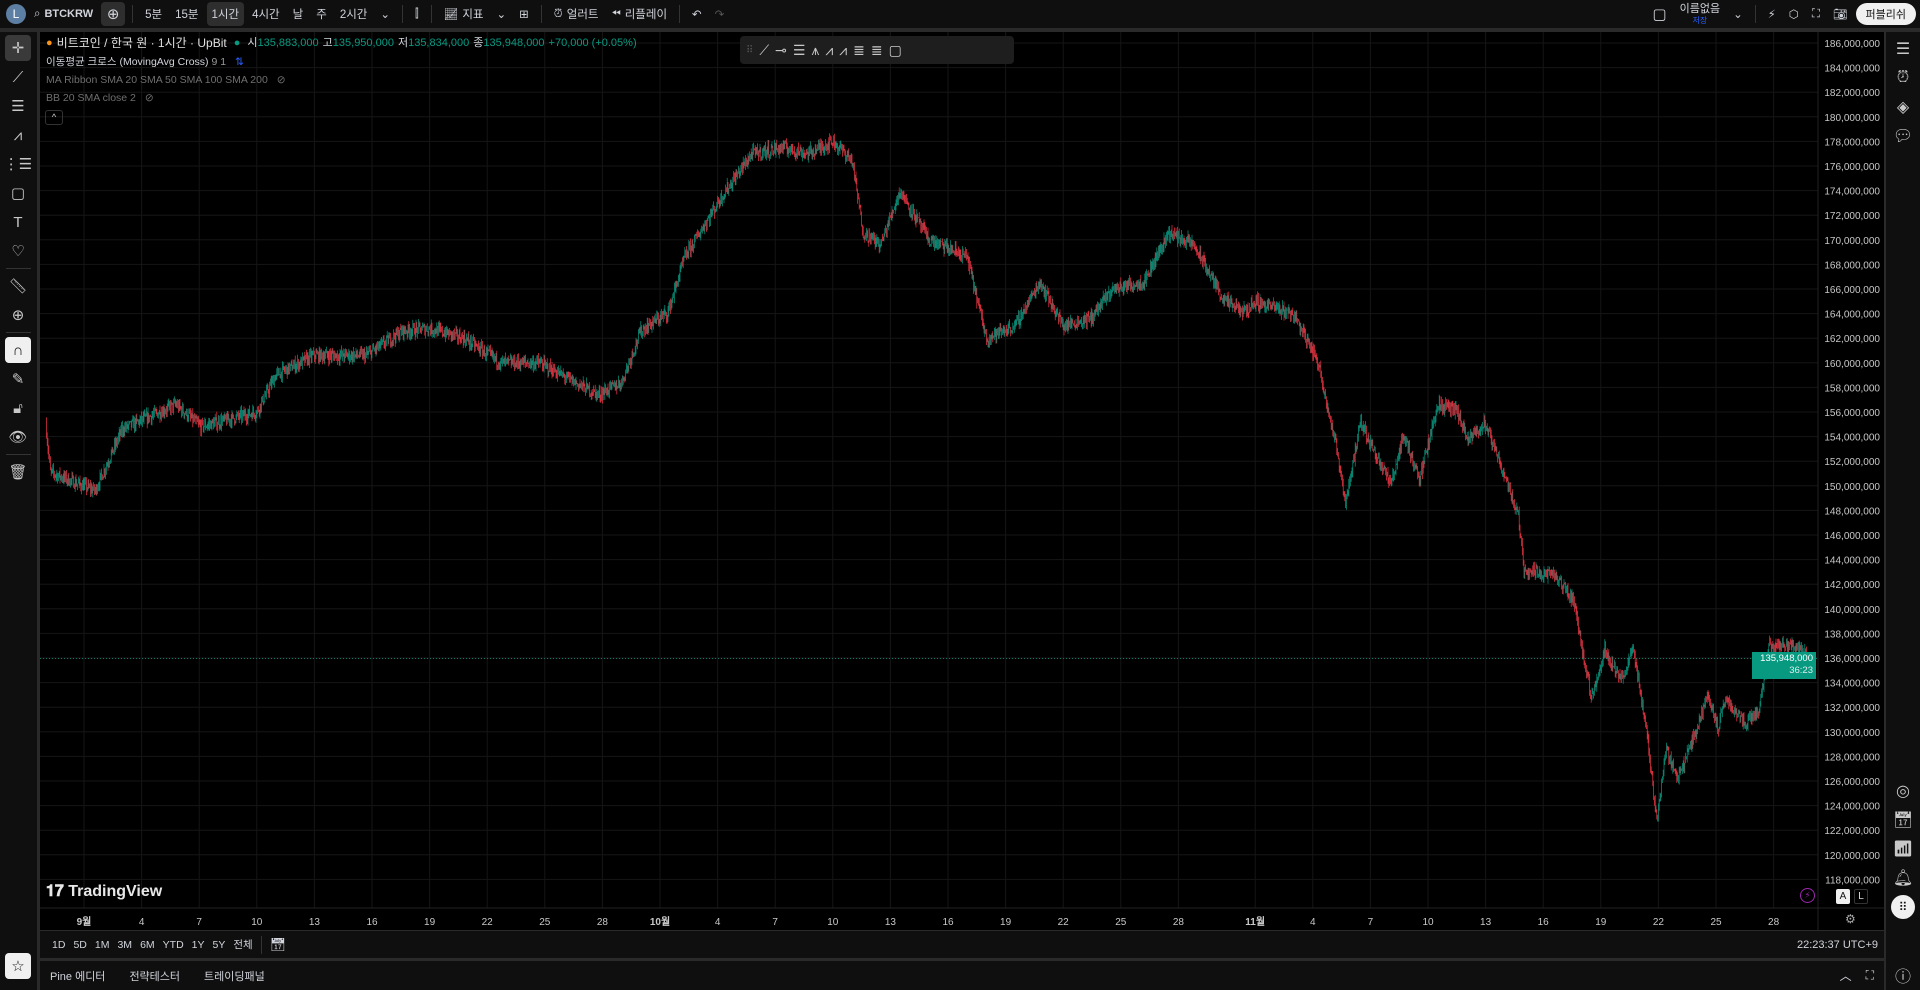 The width and height of the screenshot is (1920, 990). Describe the element at coordinates (1903, 878) in the screenshot. I see `notifications-icon: 🔔︎` at that location.